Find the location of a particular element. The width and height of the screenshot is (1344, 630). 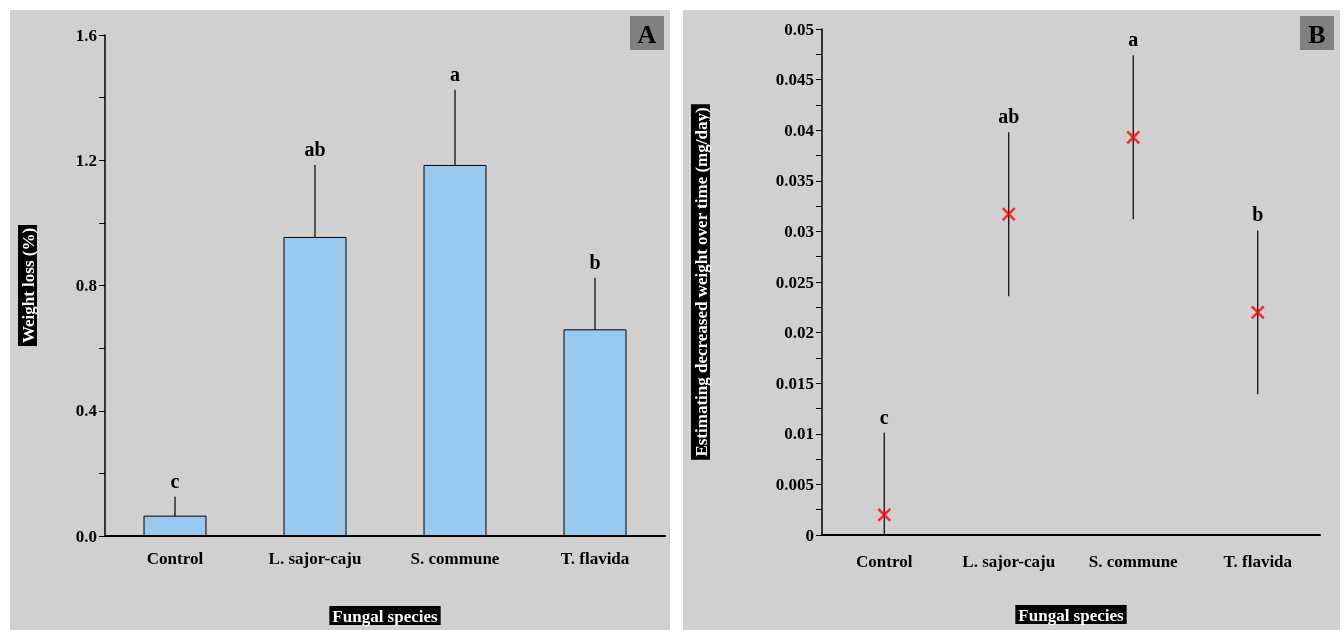

y-tick-label: 0.02 is located at coordinates (799, 333).